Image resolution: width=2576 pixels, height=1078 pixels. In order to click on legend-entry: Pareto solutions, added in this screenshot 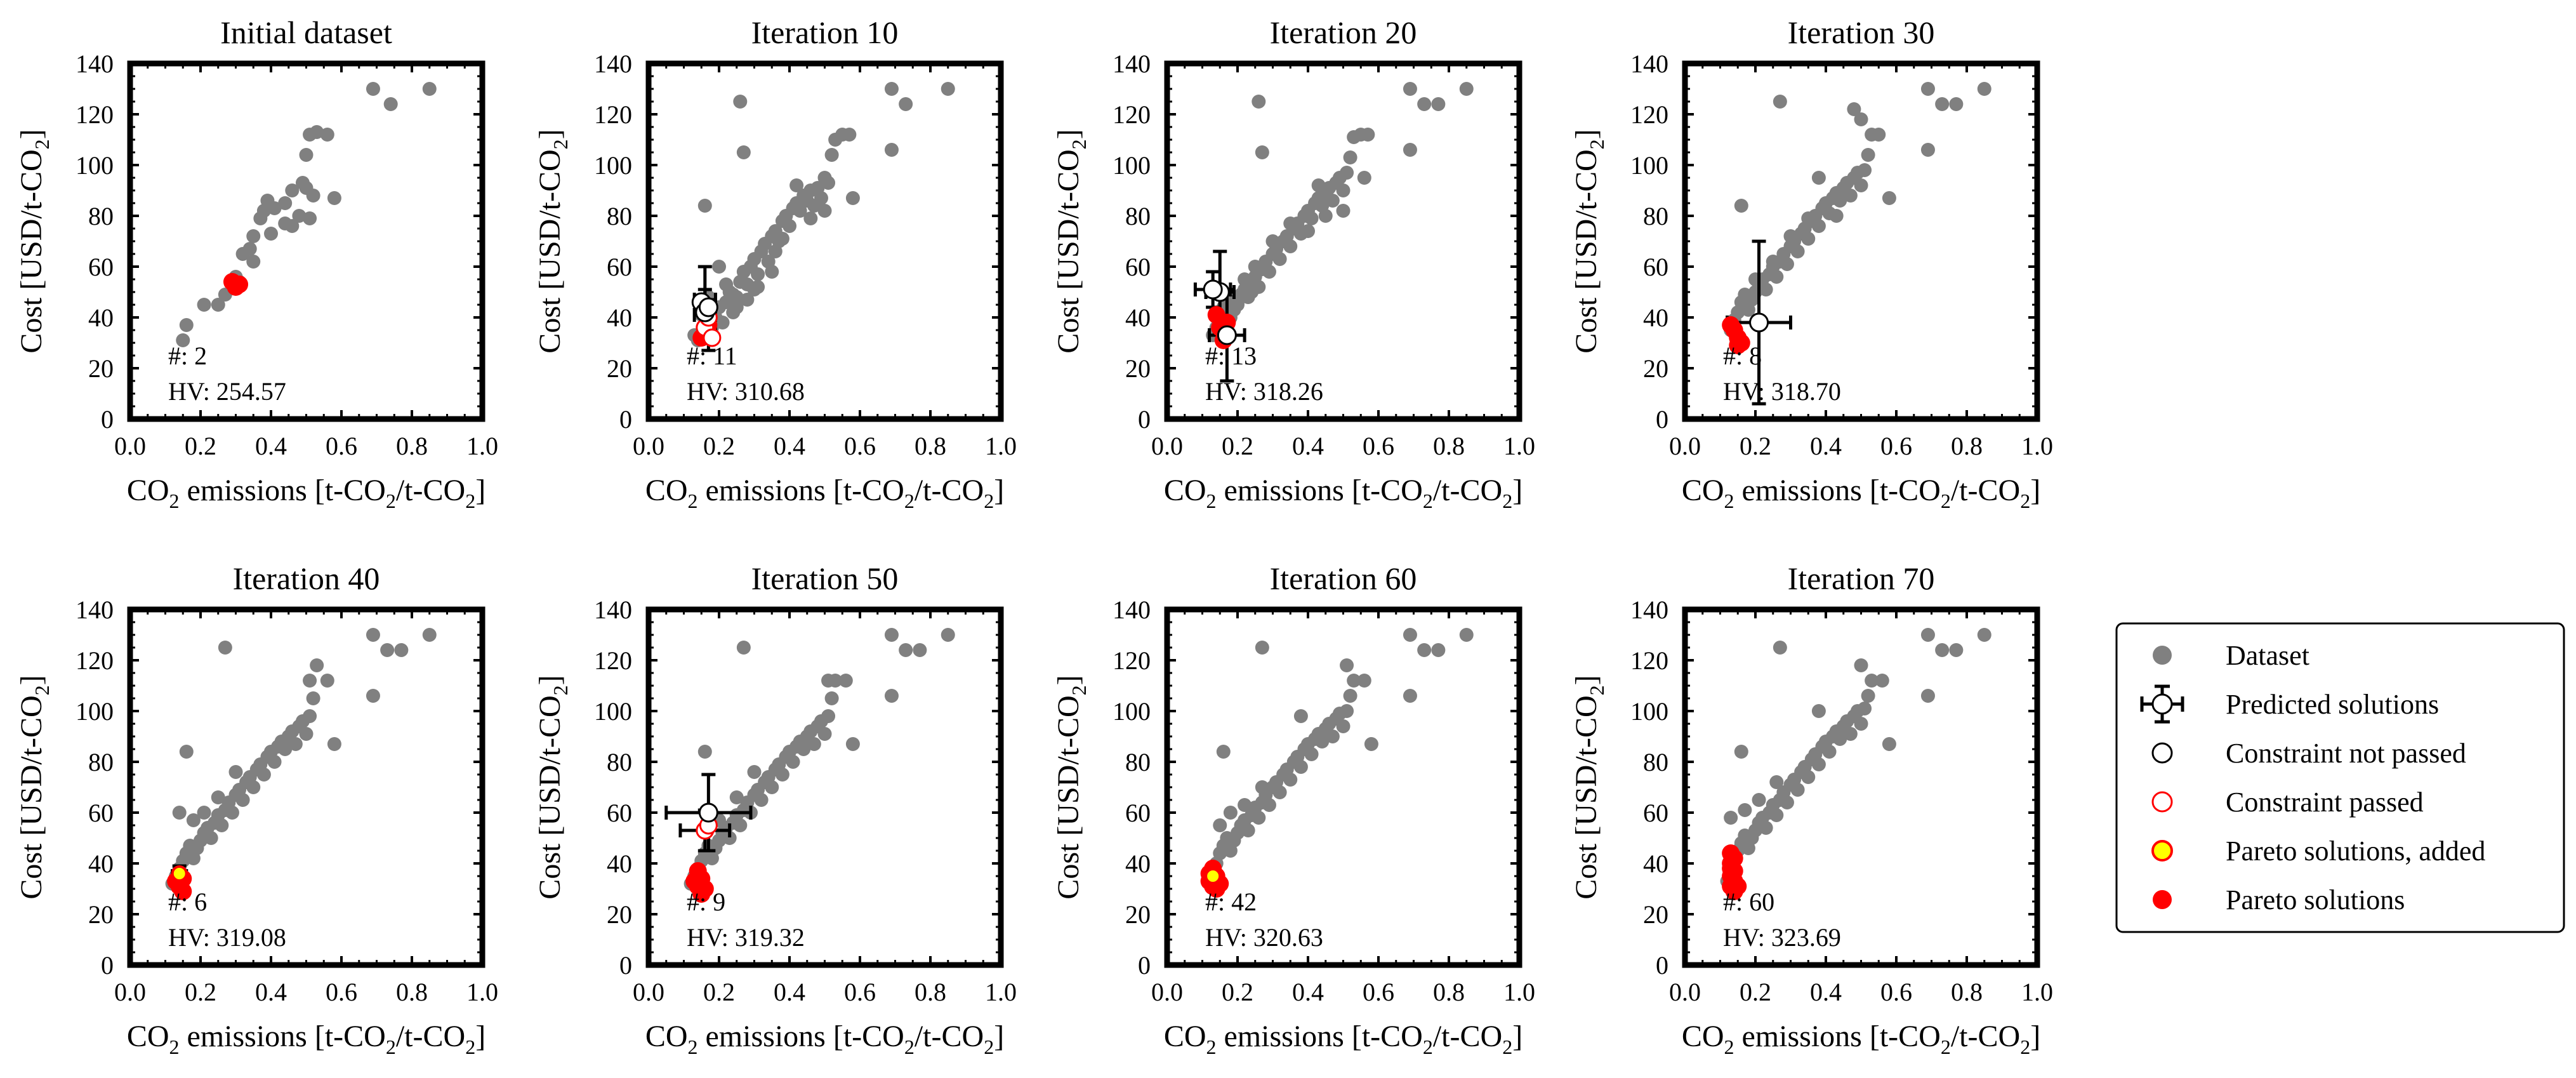, I will do `click(2318, 851)`.